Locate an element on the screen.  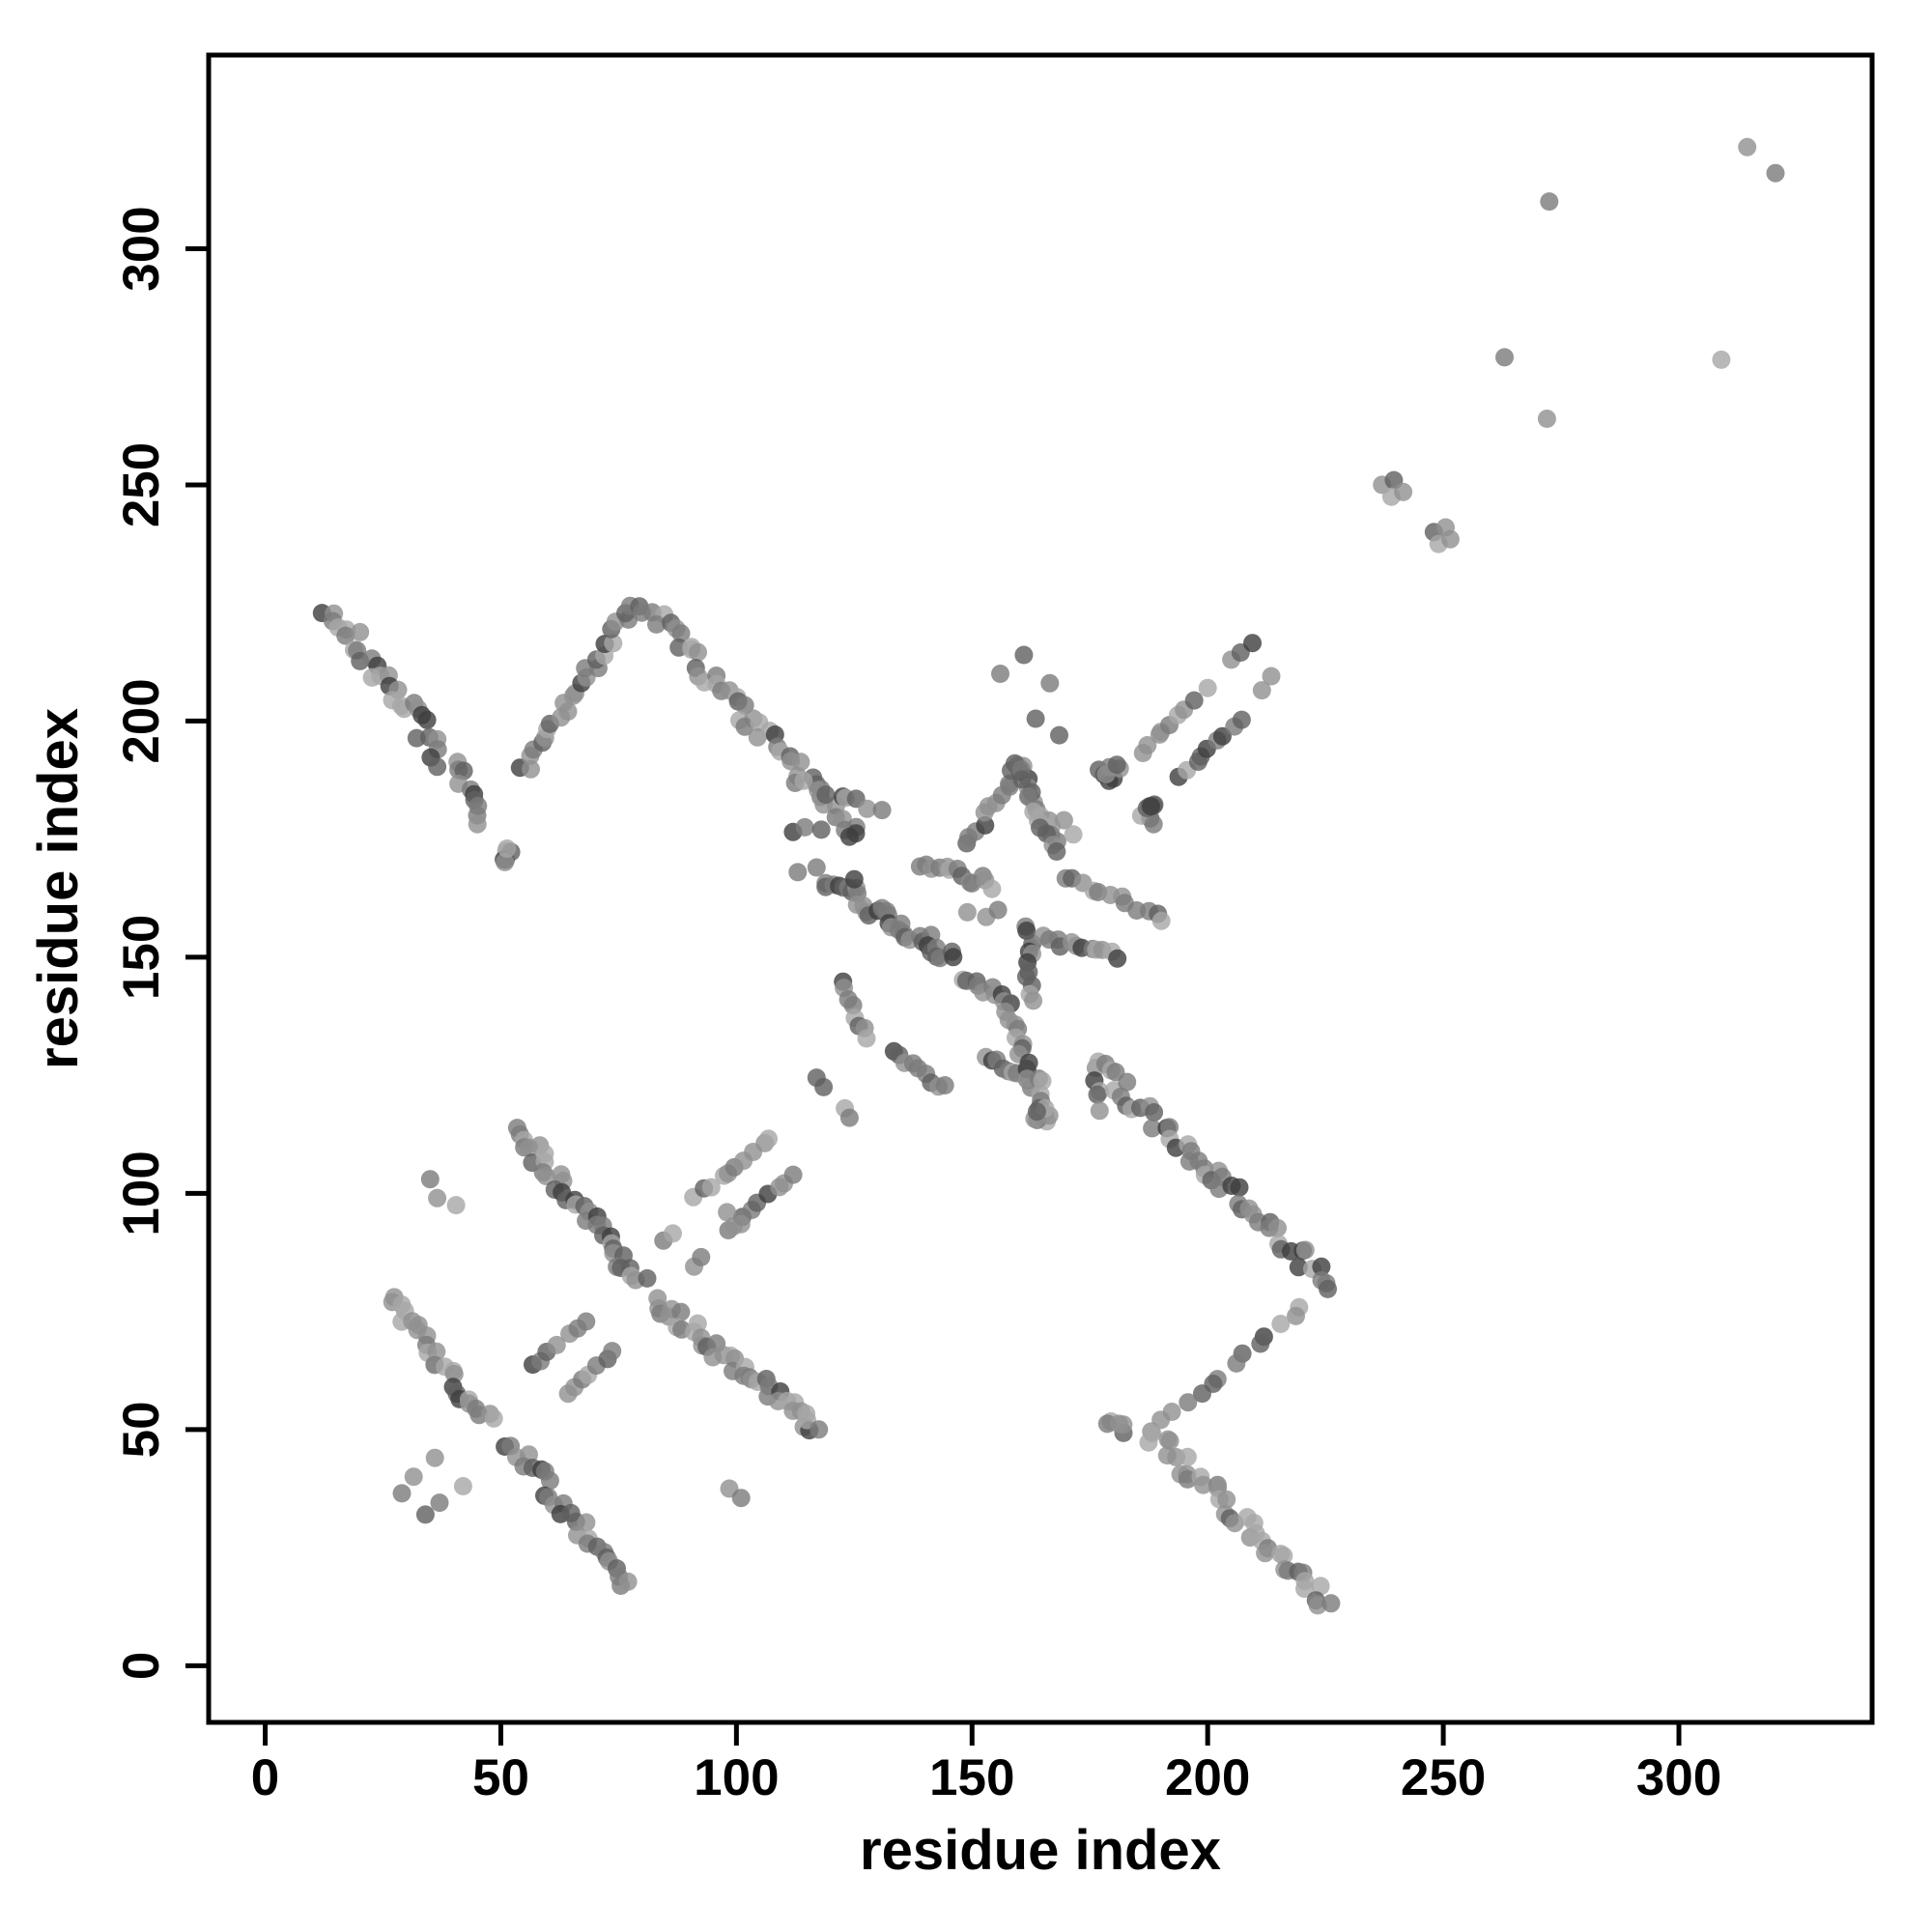
y-tick-label: 250 is located at coordinates (141, 484).